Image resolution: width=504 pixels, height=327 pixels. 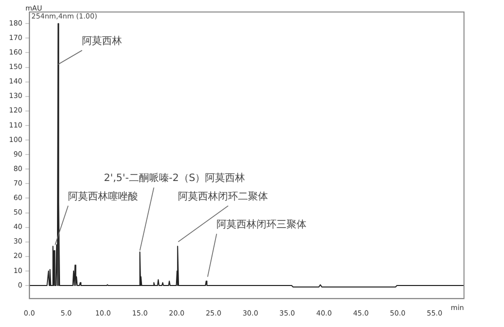 I want to click on annotation: 阿莫西林闭环二聚体, so click(x=223, y=196).